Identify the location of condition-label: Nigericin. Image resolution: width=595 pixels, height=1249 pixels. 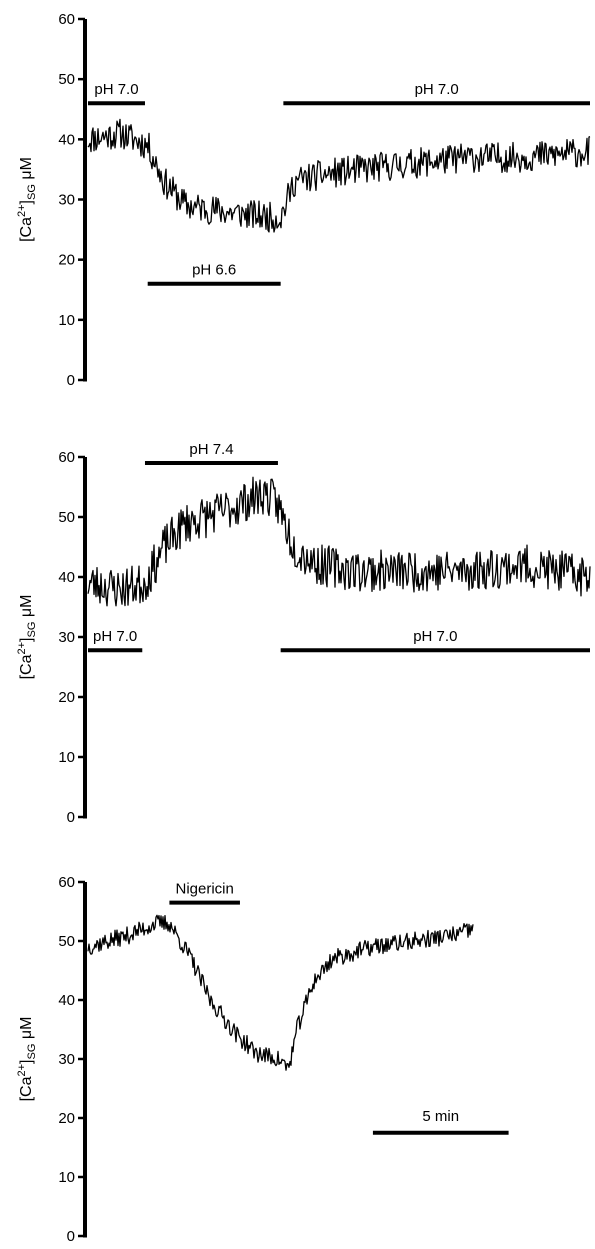
(205, 889).